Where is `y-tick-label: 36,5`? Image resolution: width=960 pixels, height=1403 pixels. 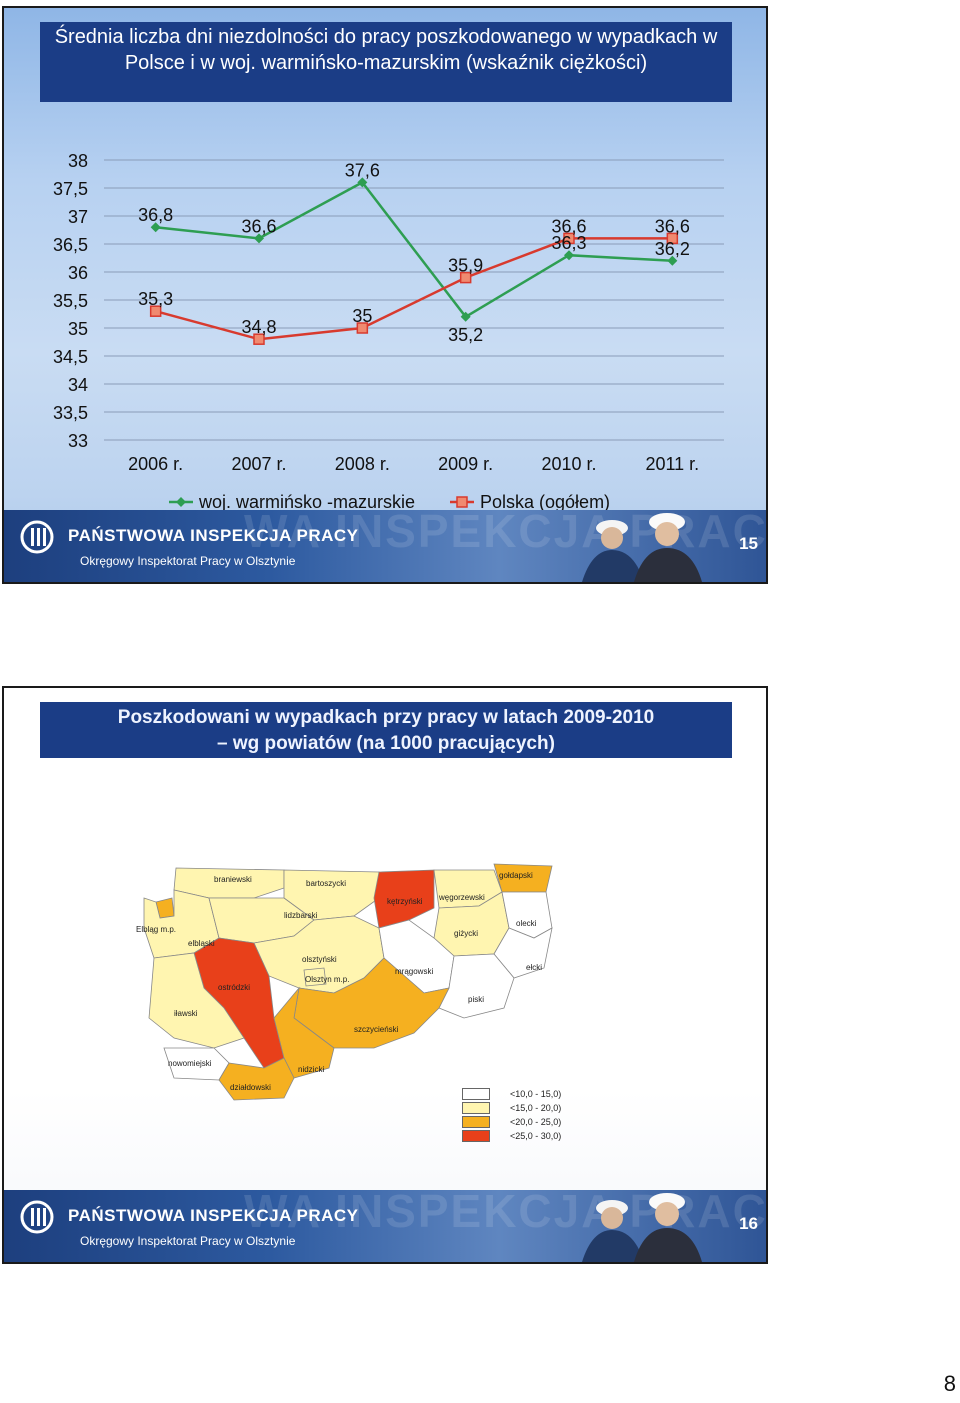 y-tick-label: 36,5 is located at coordinates (70, 245).